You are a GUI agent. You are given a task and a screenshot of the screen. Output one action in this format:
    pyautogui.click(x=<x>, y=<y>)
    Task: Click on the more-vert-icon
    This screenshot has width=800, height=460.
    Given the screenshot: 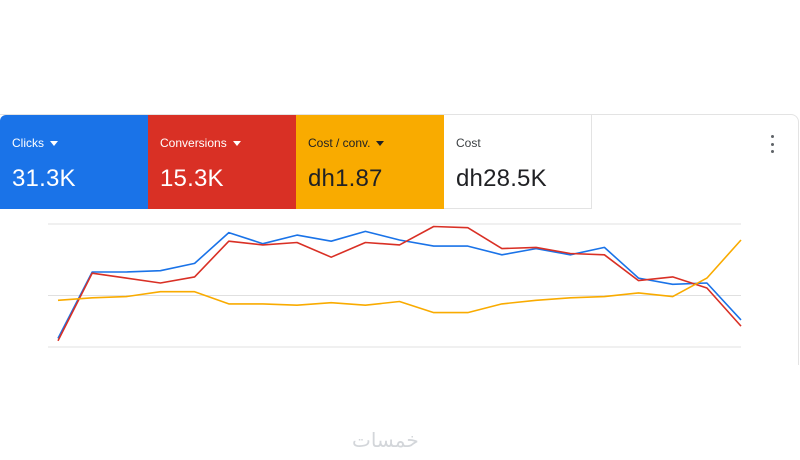 What is the action you would take?
    pyautogui.click(x=772, y=144)
    